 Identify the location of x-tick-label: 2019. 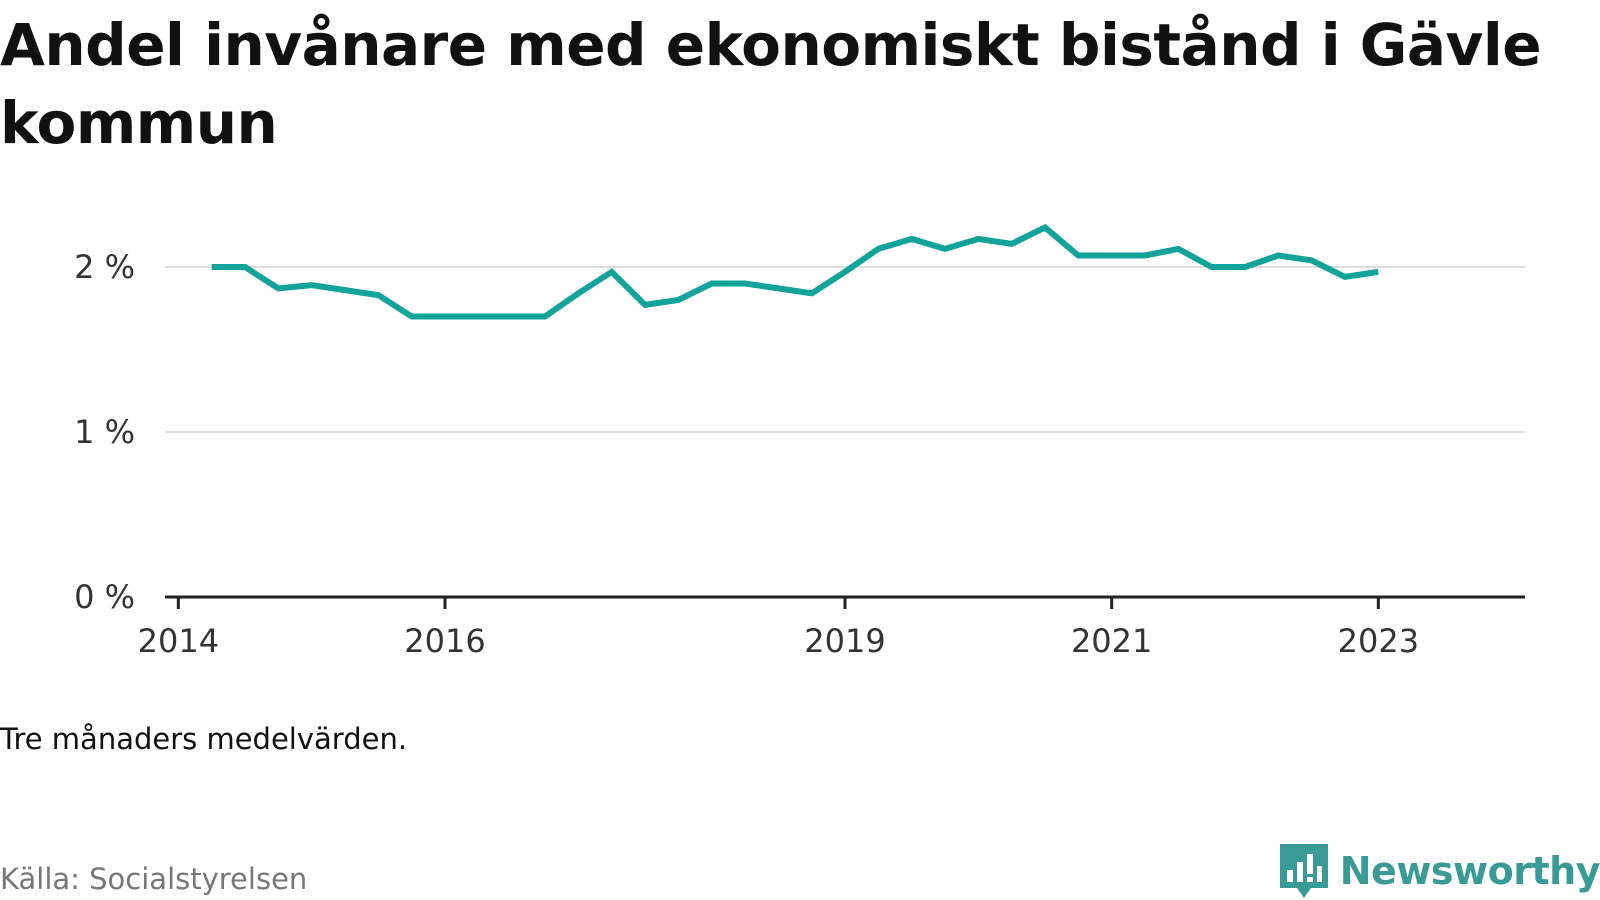
(844, 641).